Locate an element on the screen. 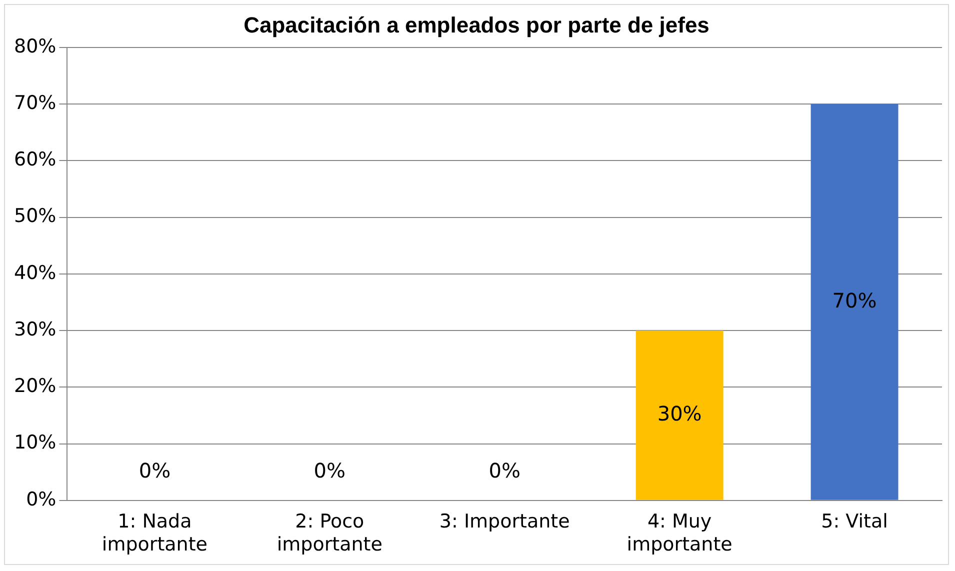 This screenshot has width=955, height=571. y-tick-label: 40% is located at coordinates (35, 273).